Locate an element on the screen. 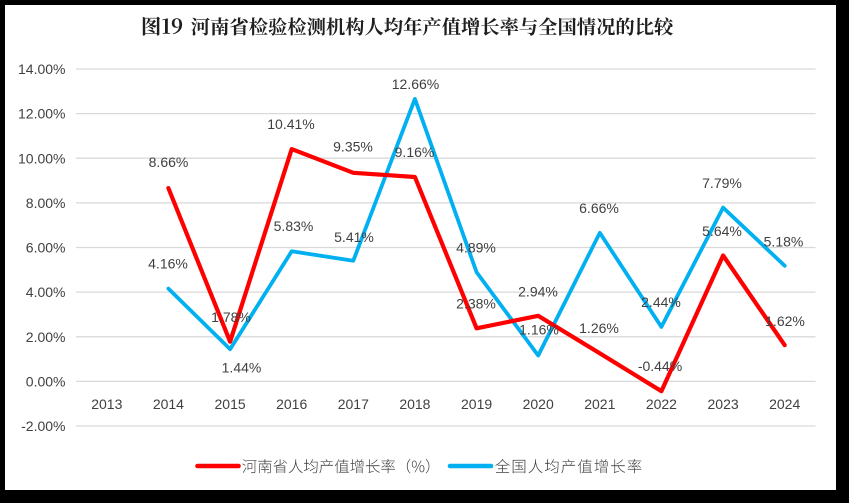  svg-text: 2013 is located at coordinates (106, 404).